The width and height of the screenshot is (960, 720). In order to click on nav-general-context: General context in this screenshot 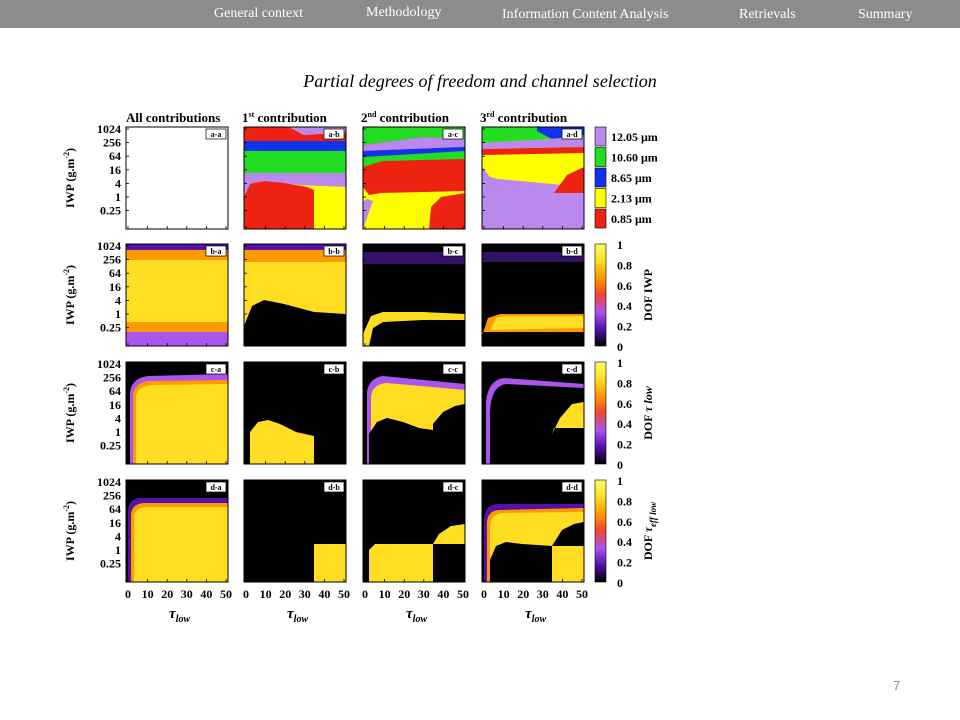, I will do `click(259, 13)`.